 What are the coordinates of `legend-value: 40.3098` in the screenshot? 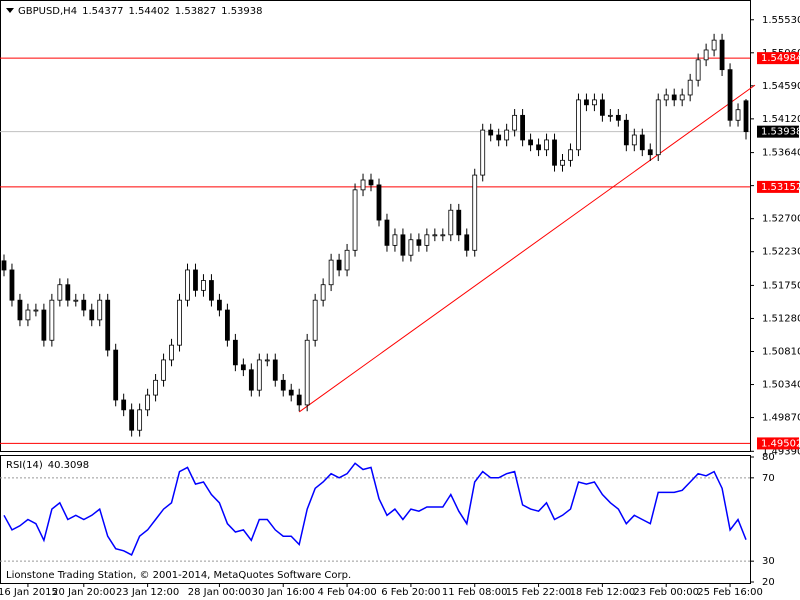 It's located at (68, 465).